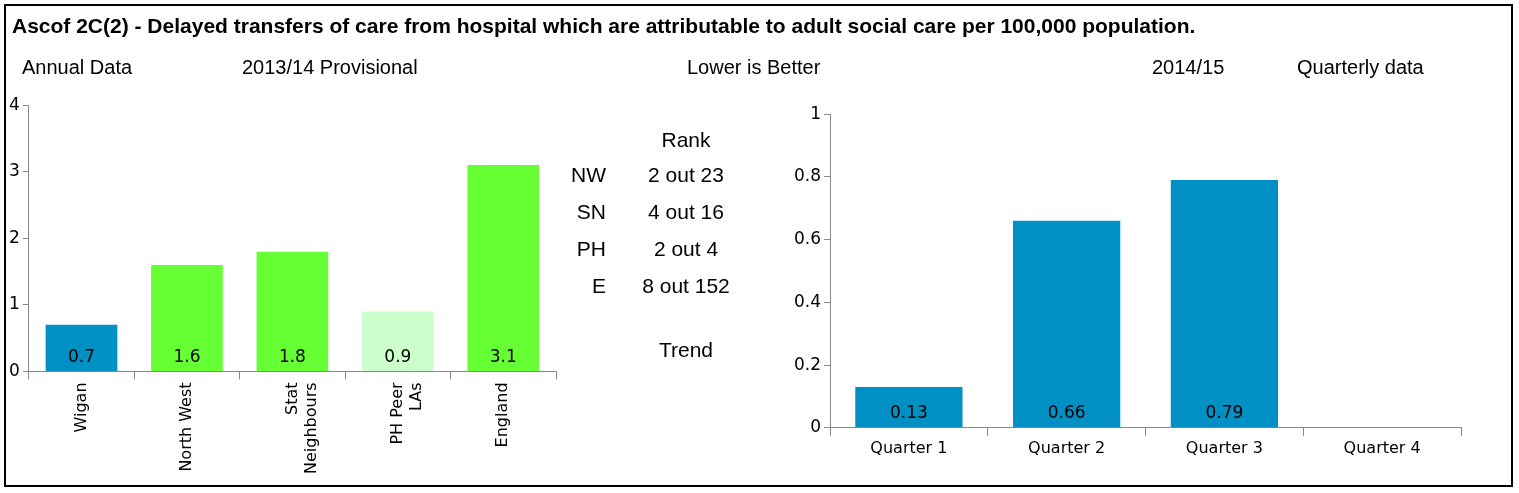 This screenshot has height=493, width=1519. I want to click on text: E, so click(598, 285).